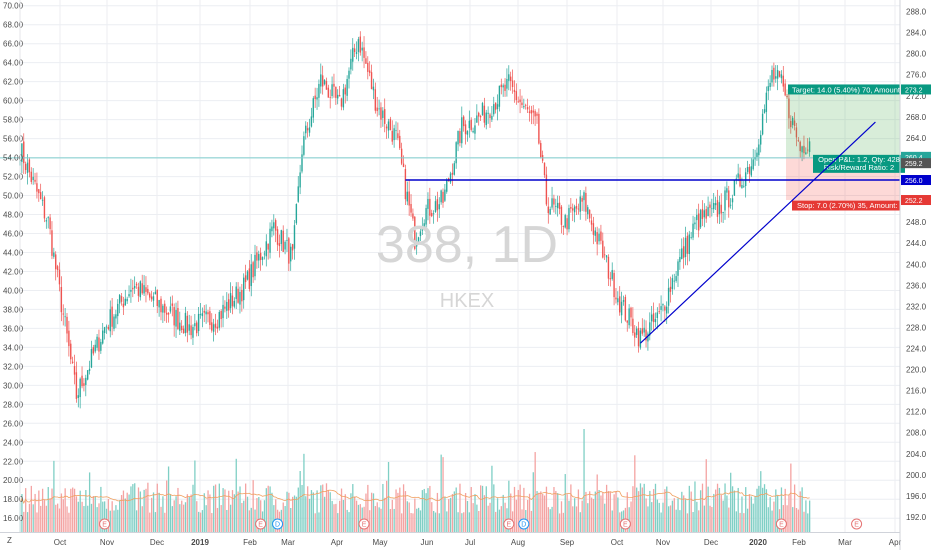 The height and width of the screenshot is (550, 932). Describe the element at coordinates (518, 542) in the screenshot. I see `x-tick-label: Aug` at that location.